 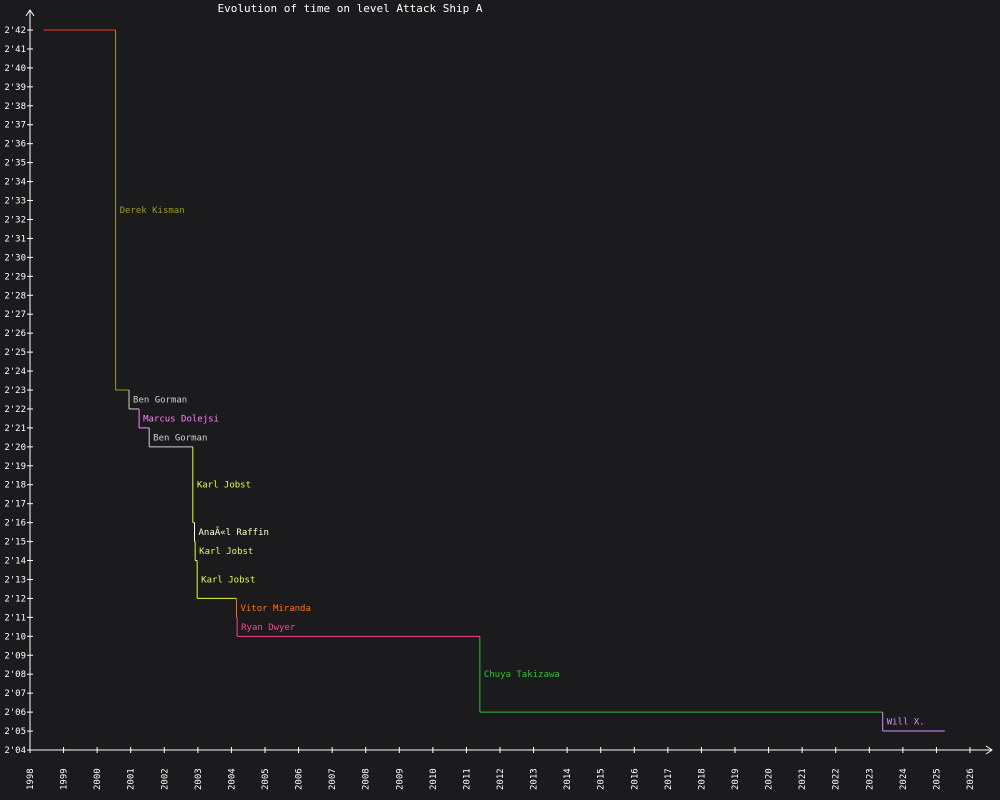 What do you see at coordinates (15, 107) in the screenshot?
I see `y-tick-label: 2'38` at bounding box center [15, 107].